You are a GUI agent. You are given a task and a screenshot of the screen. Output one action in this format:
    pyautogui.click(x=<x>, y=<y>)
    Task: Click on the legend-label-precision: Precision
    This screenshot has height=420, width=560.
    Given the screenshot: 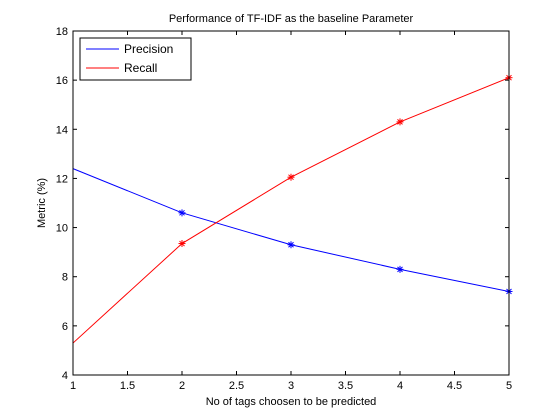 What is the action you would take?
    pyautogui.click(x=148, y=49)
    